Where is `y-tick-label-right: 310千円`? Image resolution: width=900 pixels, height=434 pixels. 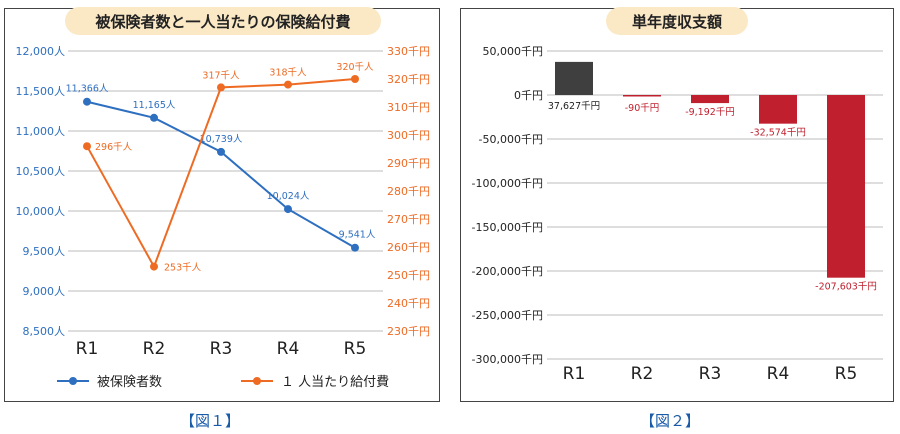
y-tick-label-right: 310千円 is located at coordinates (408, 107).